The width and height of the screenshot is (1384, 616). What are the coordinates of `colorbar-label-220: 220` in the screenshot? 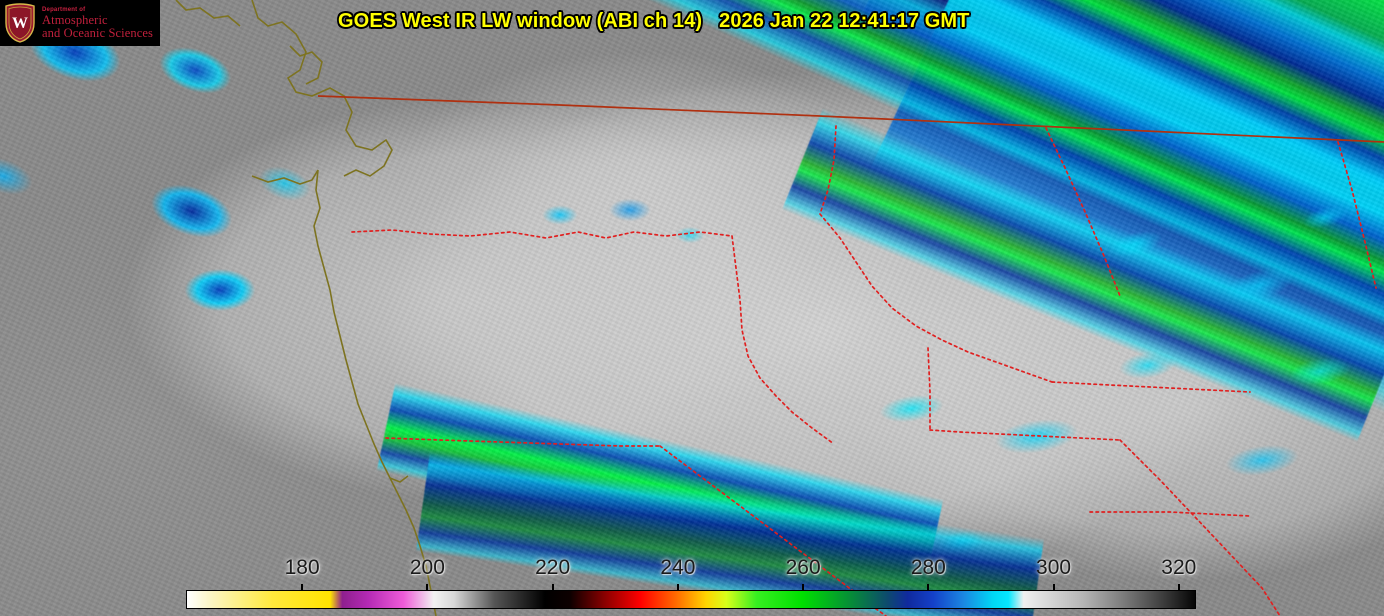 It's located at (553, 567).